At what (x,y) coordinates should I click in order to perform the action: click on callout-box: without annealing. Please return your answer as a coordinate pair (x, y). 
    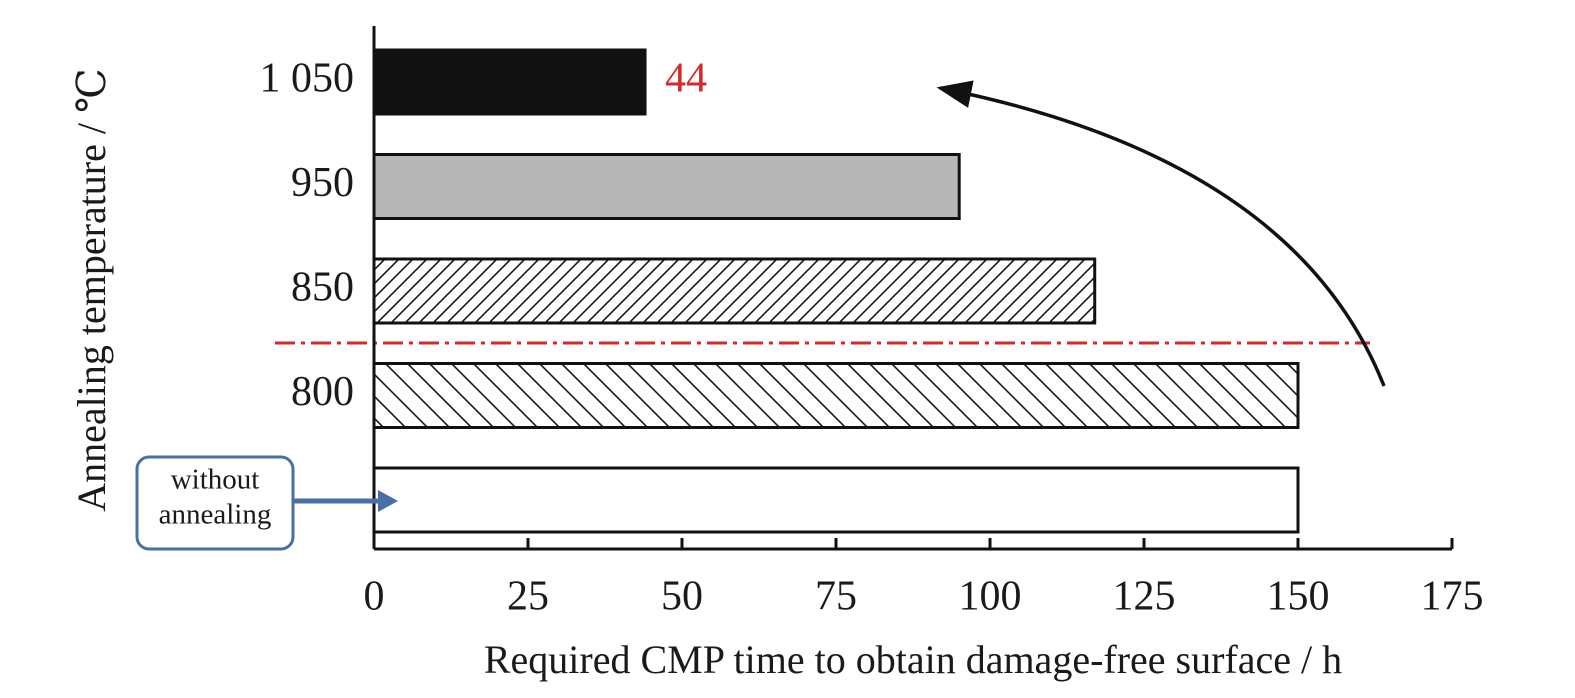
    Looking at the image, I should click on (215, 503).